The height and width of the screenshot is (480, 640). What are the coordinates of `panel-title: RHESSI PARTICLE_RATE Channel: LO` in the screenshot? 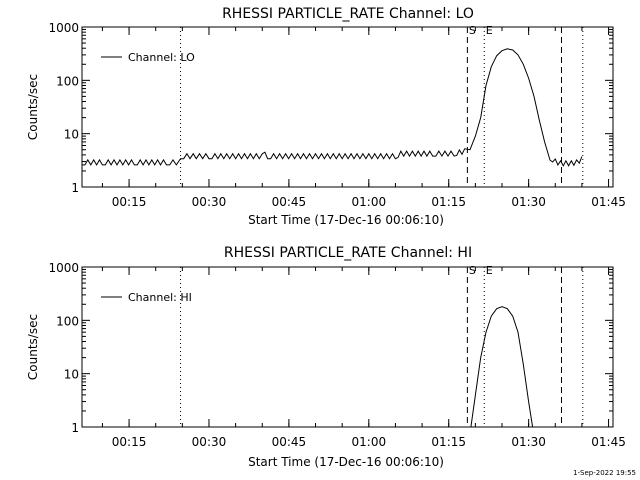 It's located at (348, 14).